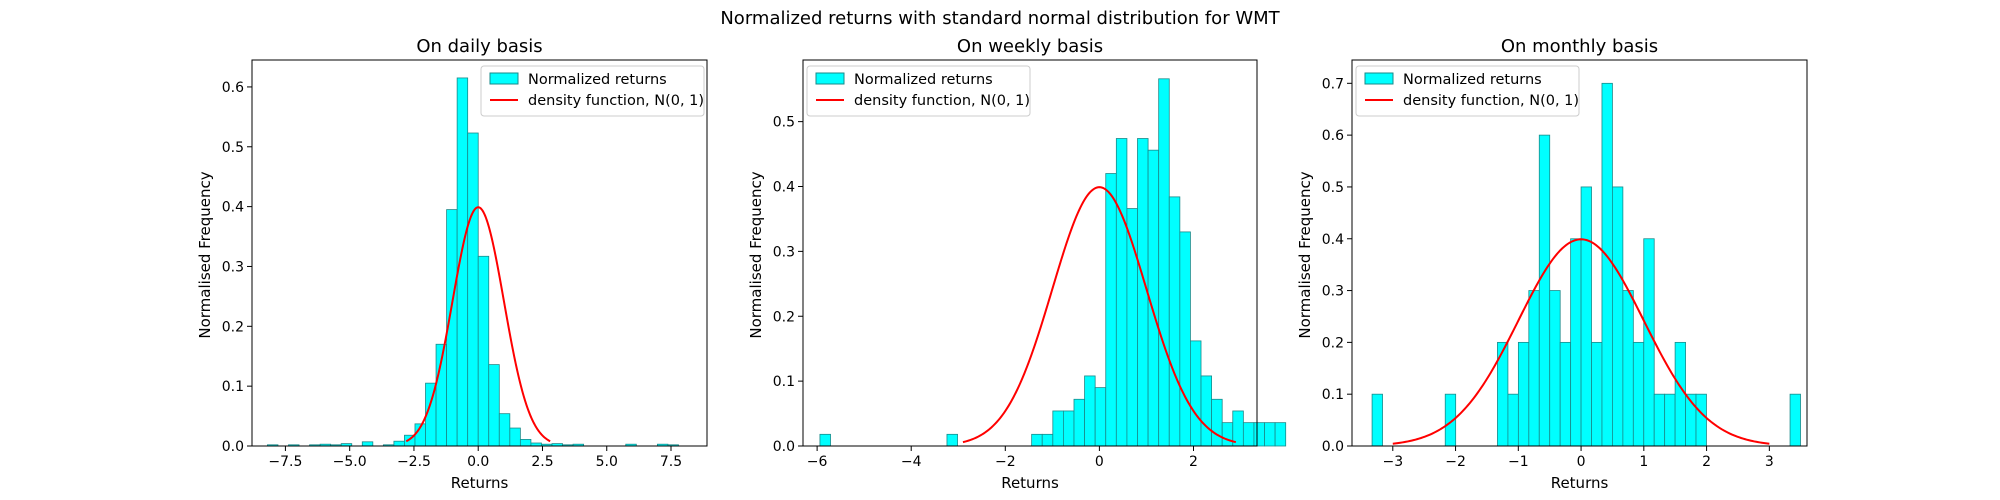 This screenshot has height=500, width=2000. What do you see at coordinates (478, 462) in the screenshot?
I see `x-tick-label: 0.0` at bounding box center [478, 462].